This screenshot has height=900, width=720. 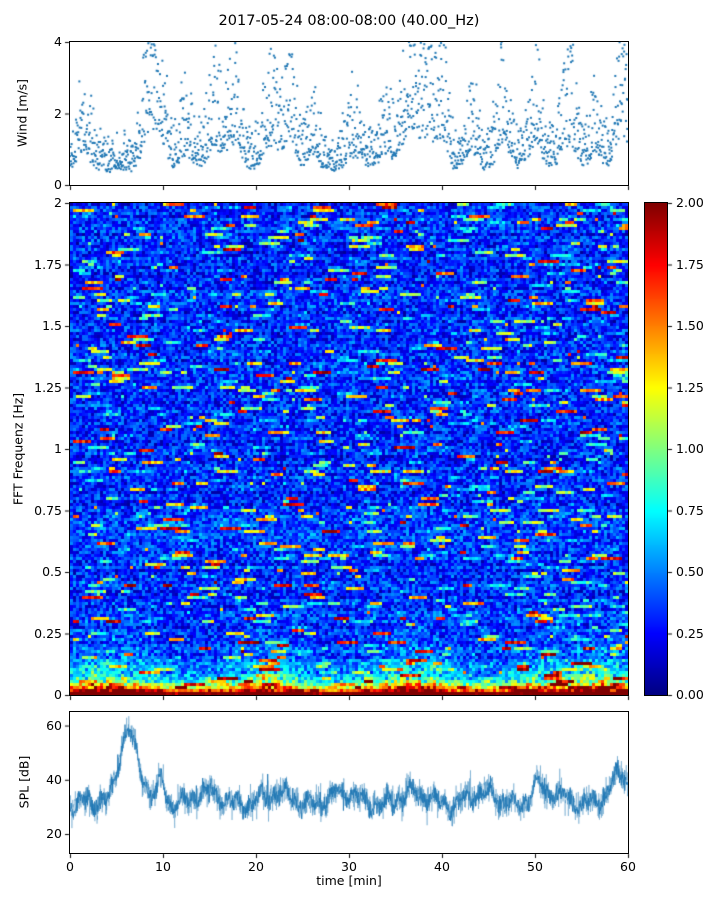 I want to click on spectrogram-ytick-label: 1.25, so click(x=48, y=387).